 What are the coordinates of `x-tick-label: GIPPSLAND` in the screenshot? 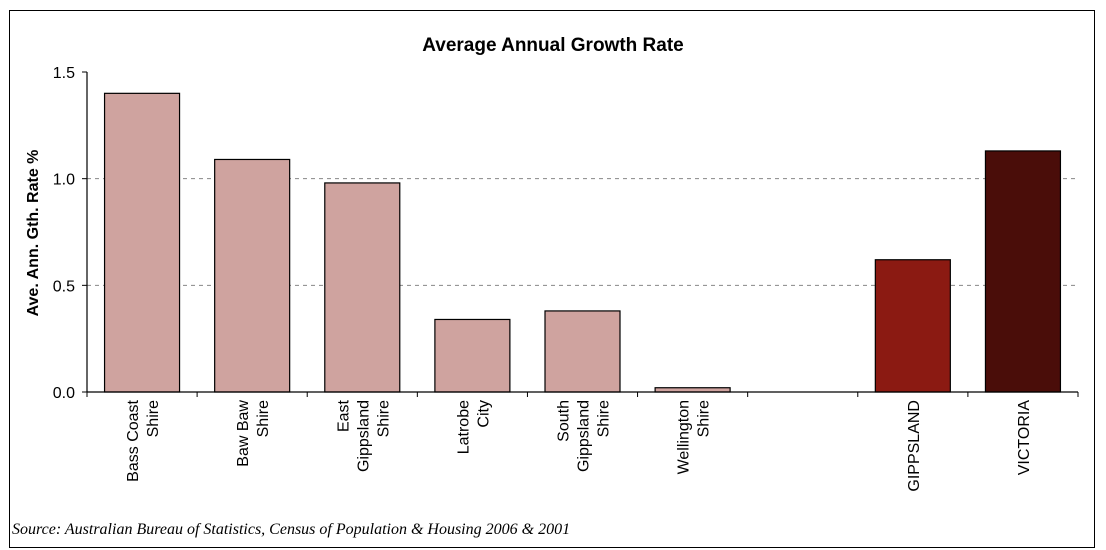 It's located at (914, 446).